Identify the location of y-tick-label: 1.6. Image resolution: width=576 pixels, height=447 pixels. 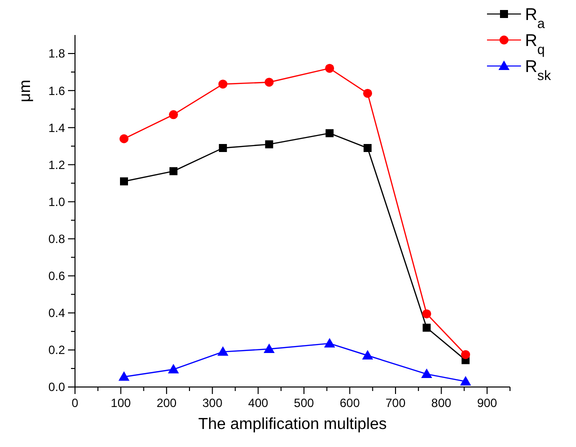
(57, 91).